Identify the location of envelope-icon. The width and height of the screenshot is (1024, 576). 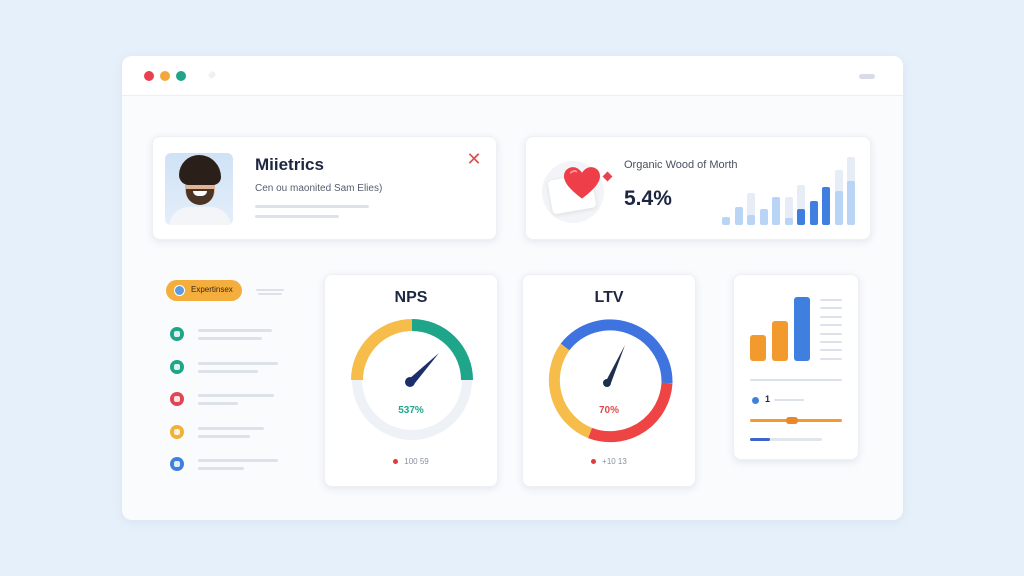
(573, 192).